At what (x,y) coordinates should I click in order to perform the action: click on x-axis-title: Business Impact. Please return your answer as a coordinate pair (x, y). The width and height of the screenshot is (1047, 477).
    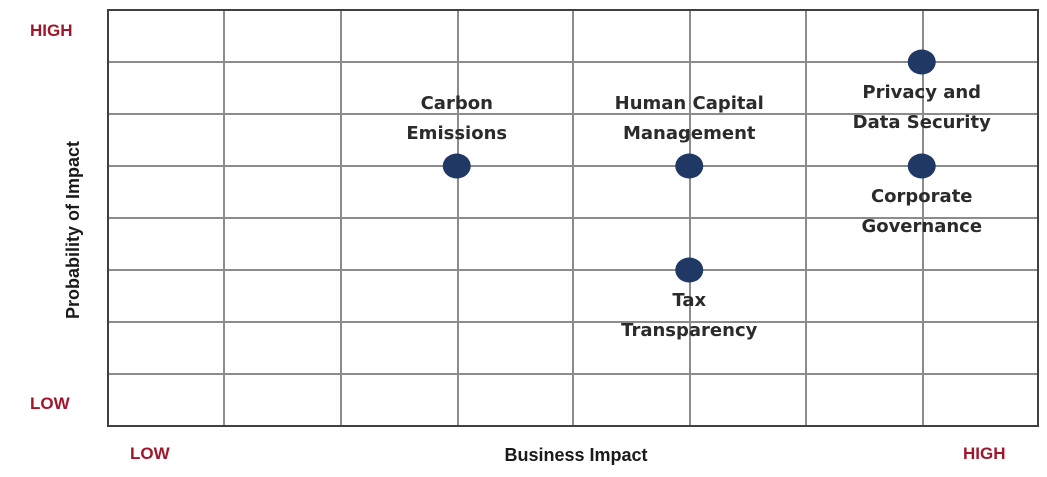
    Looking at the image, I should click on (575, 455).